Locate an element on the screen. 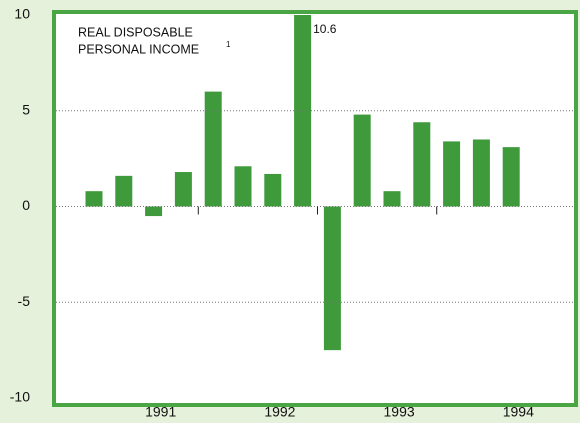  chart-title: PERSONAL INCOME is located at coordinates (138, 49).